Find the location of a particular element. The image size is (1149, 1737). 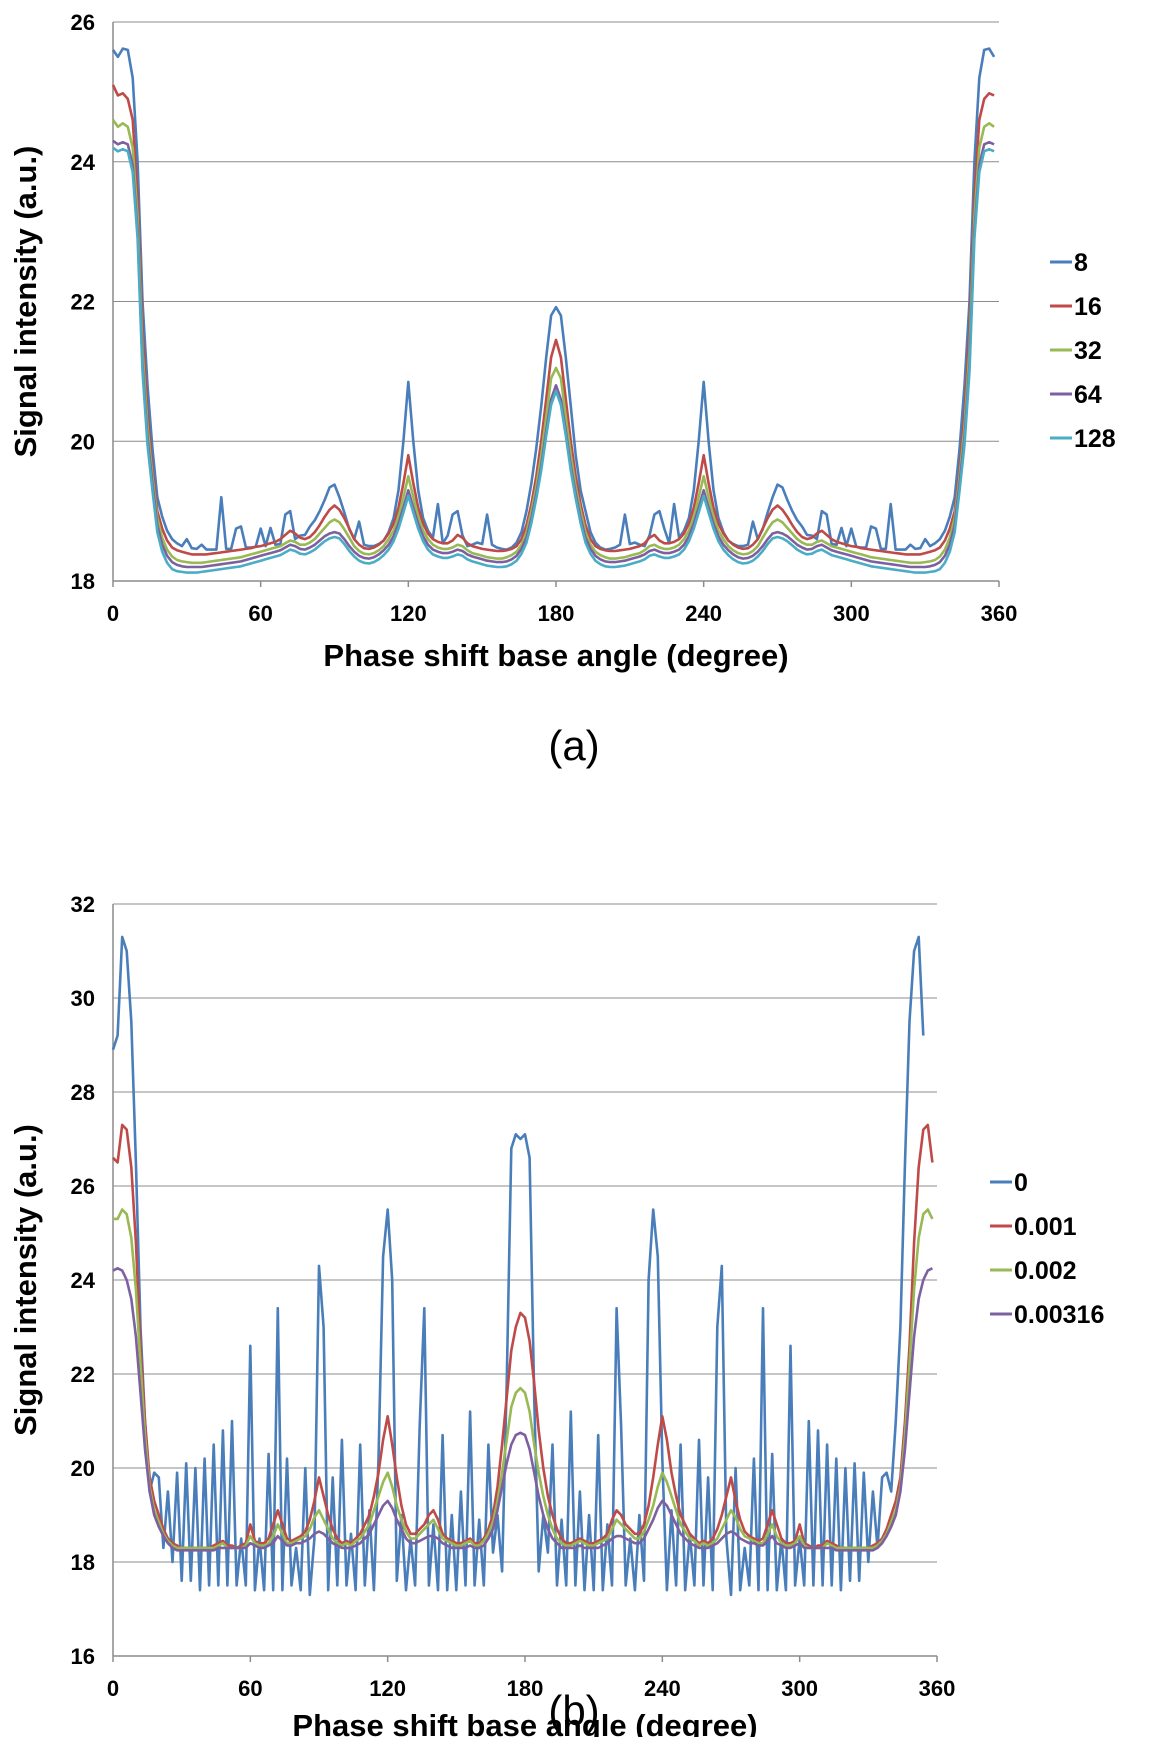

chart-b-y-tick-label: 18 is located at coordinates (83, 1562).